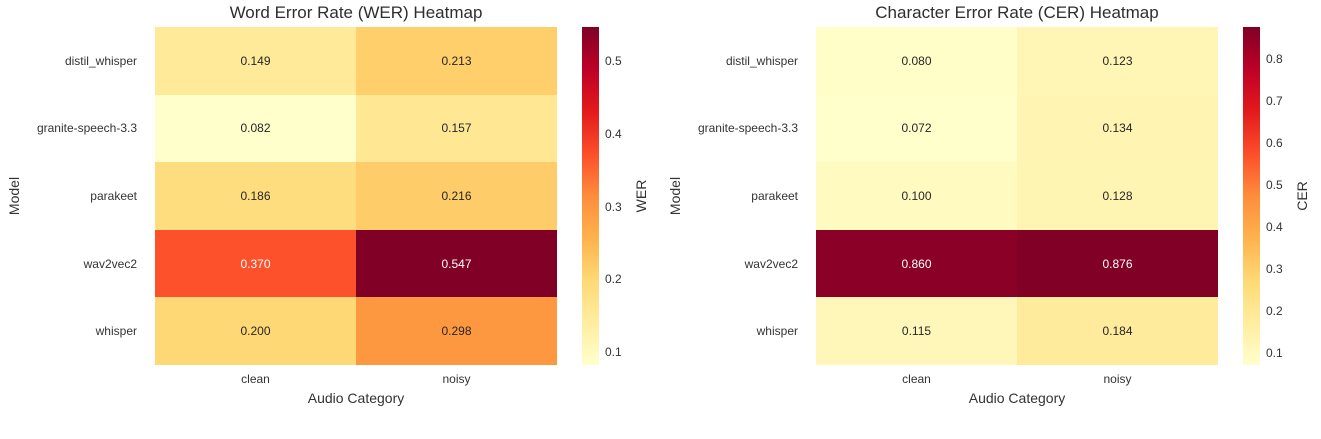 The image size is (1321, 439). Describe the element at coordinates (916, 128) in the screenshot. I see `heatmap-cell: 0.072` at that location.